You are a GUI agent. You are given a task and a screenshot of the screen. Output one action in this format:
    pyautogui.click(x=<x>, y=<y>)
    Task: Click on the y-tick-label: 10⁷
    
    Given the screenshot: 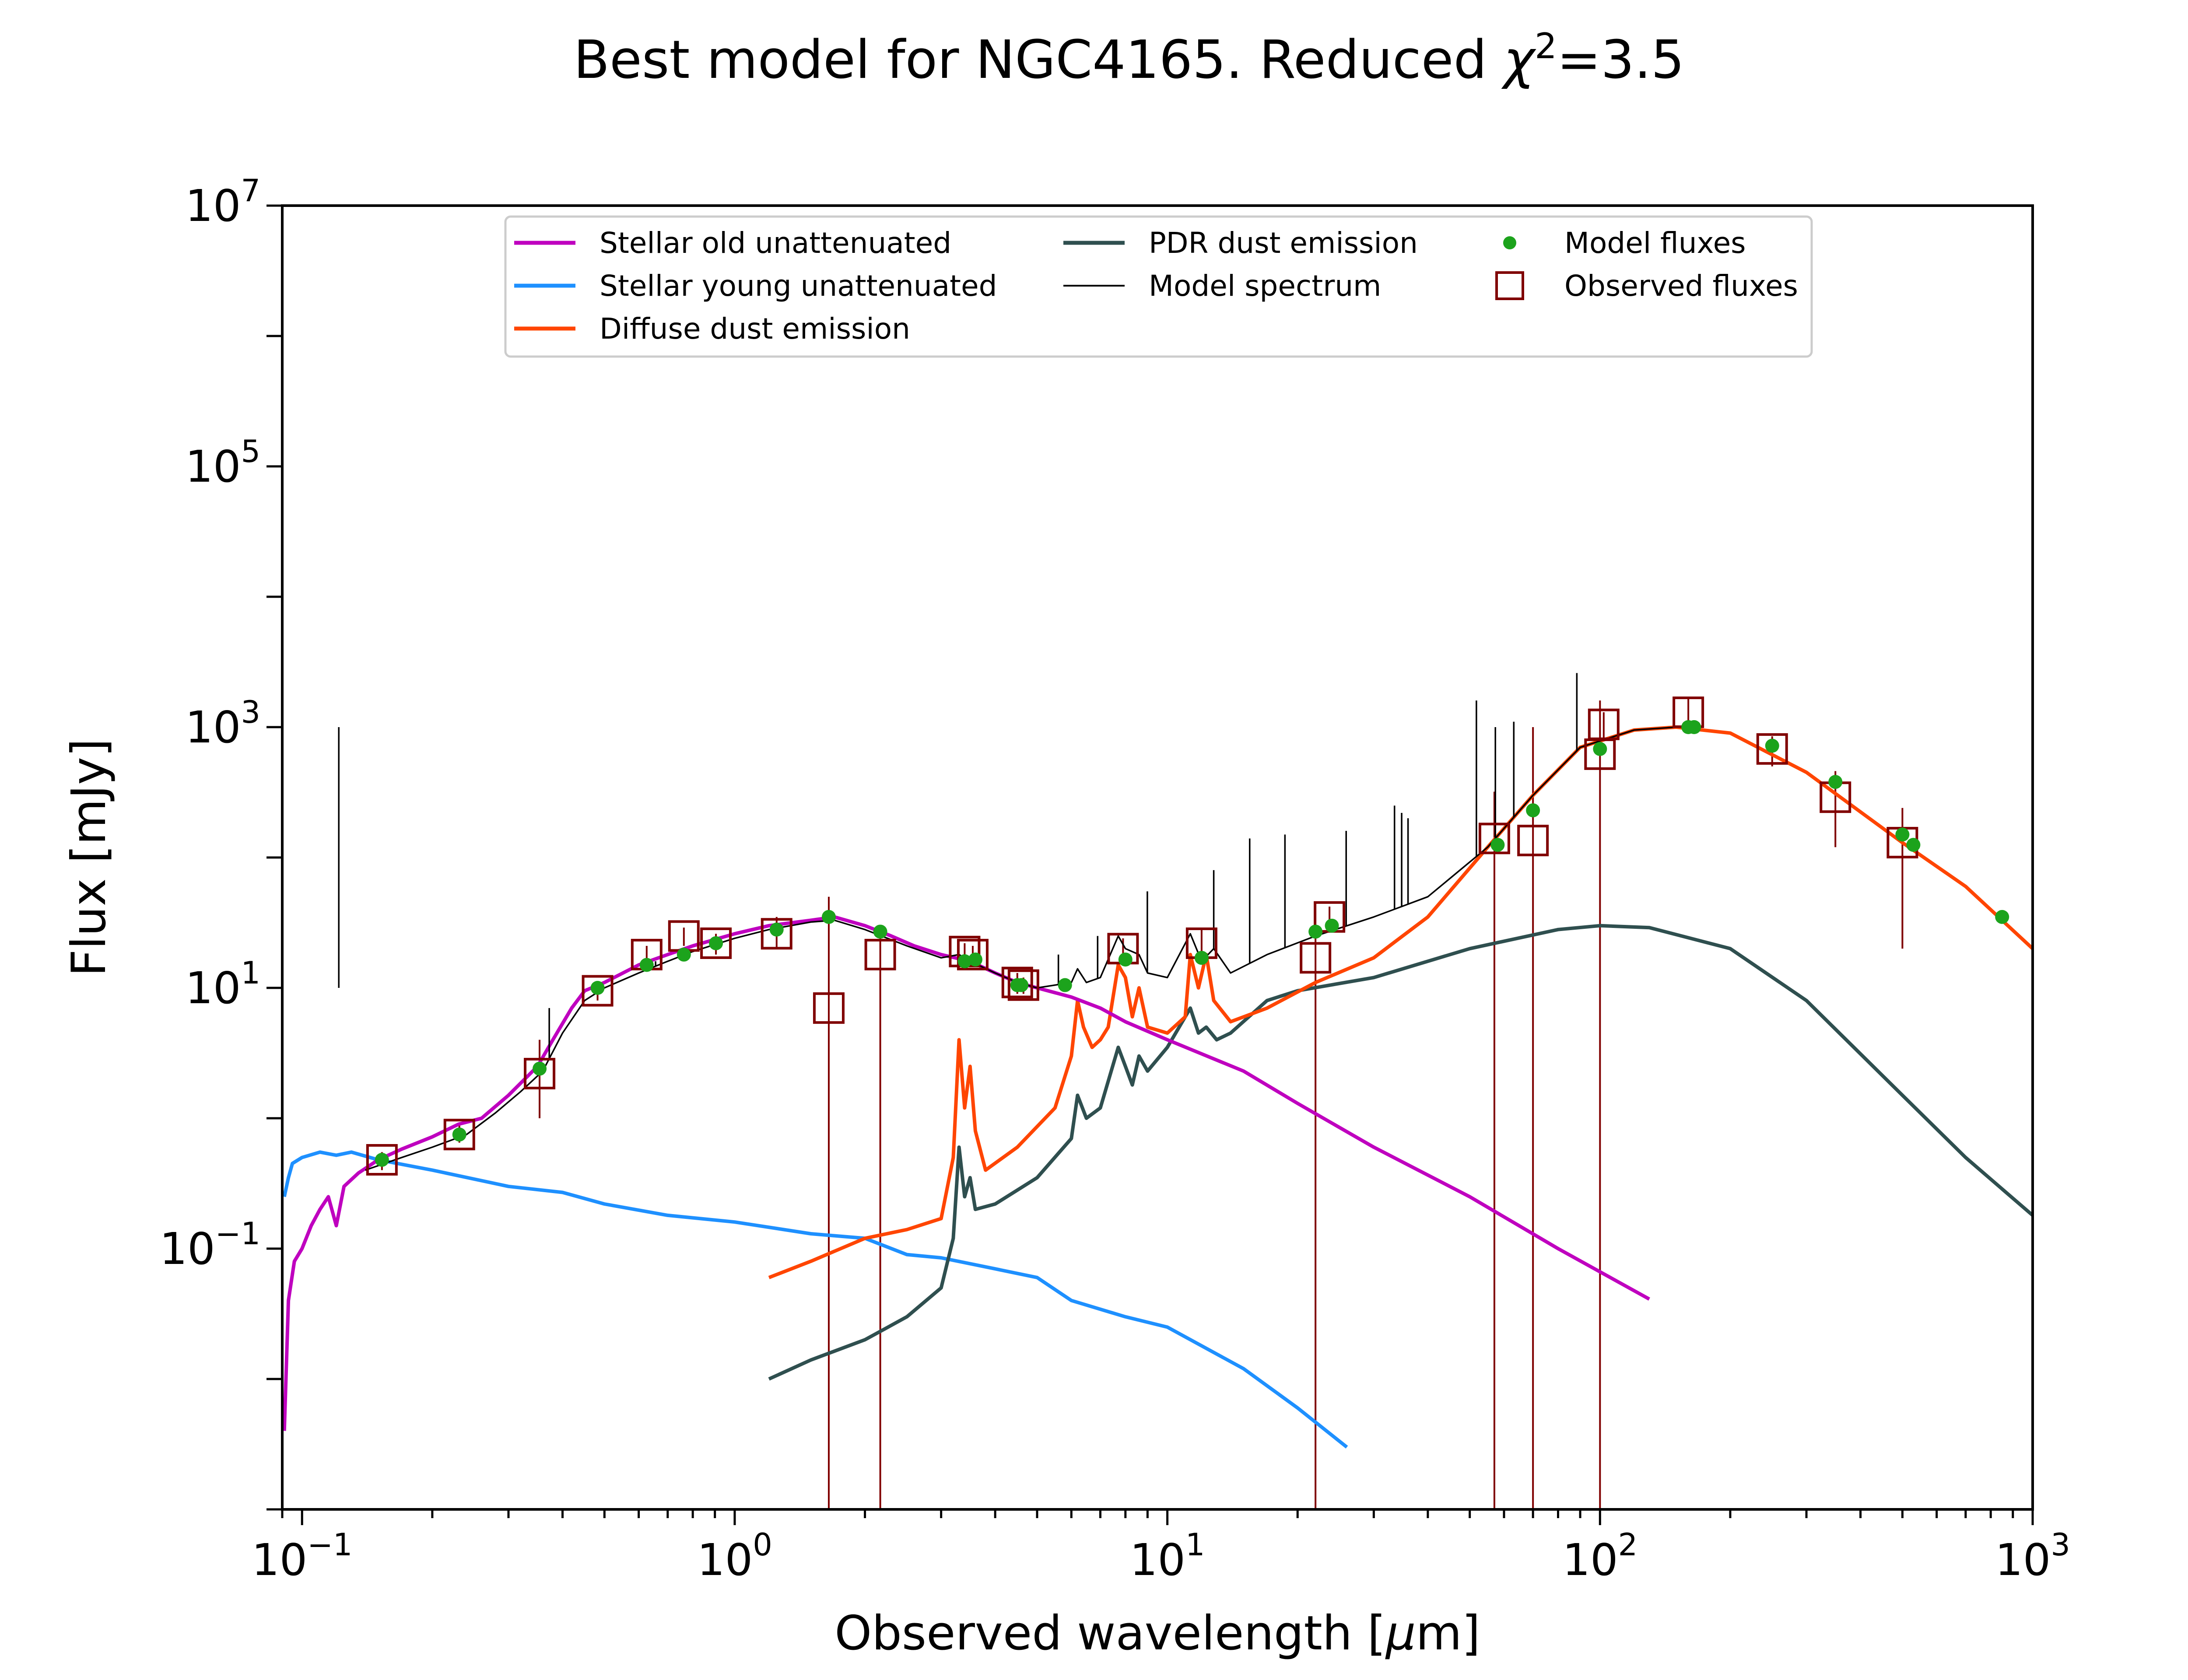 What is the action you would take?
    pyautogui.click(x=222, y=202)
    